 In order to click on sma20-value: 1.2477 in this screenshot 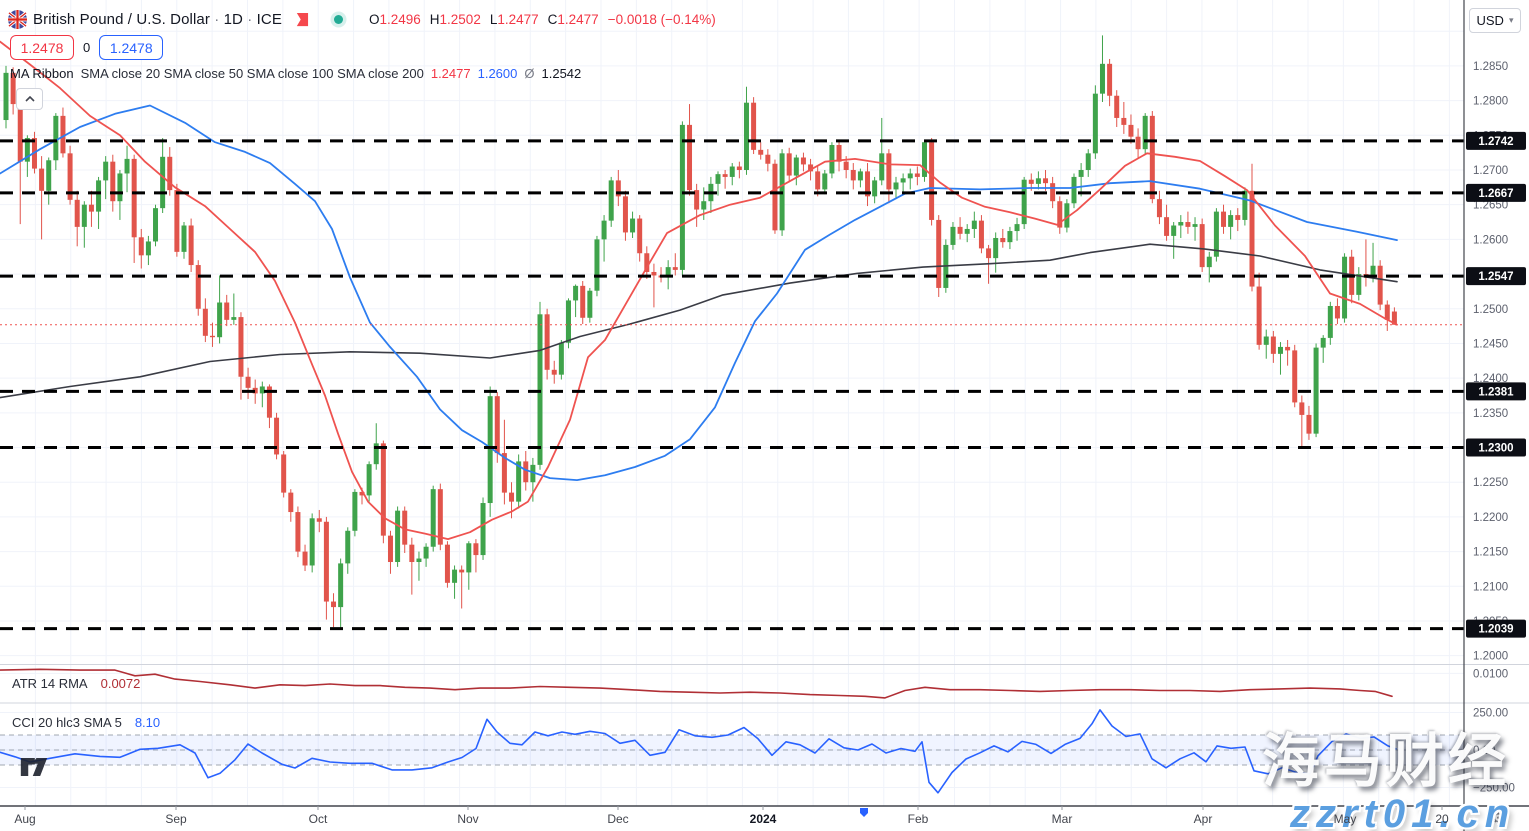, I will do `click(450, 73)`.